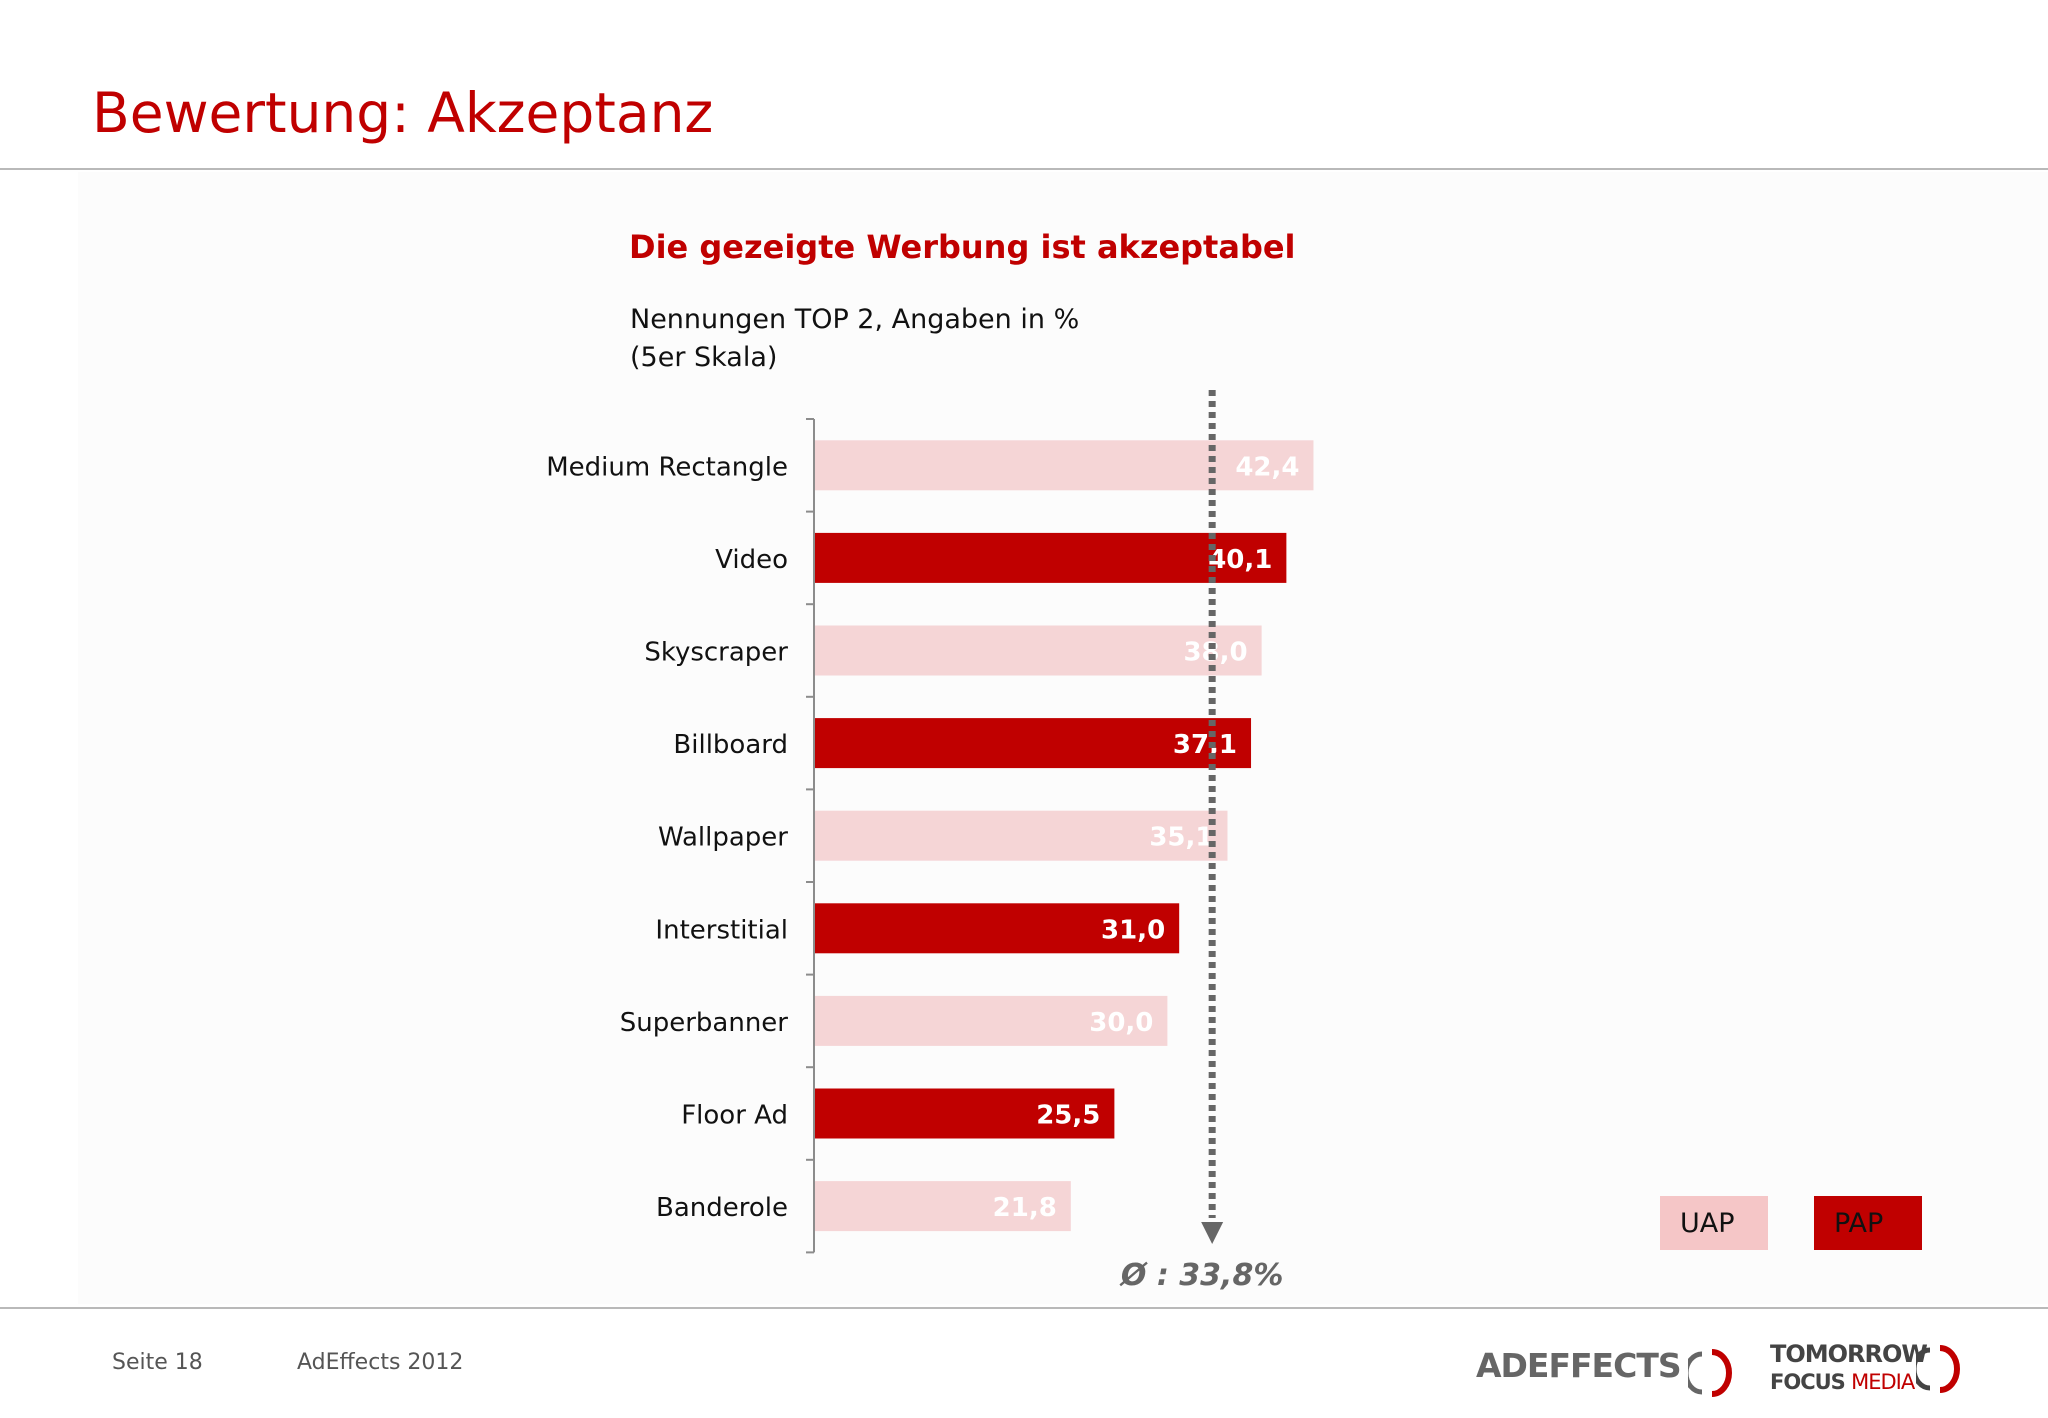 This screenshot has width=2048, height=1418. I want to click on tomorrow-focus-media-logo: TOMORROW FOCUS MEDIA, so click(1865, 1368).